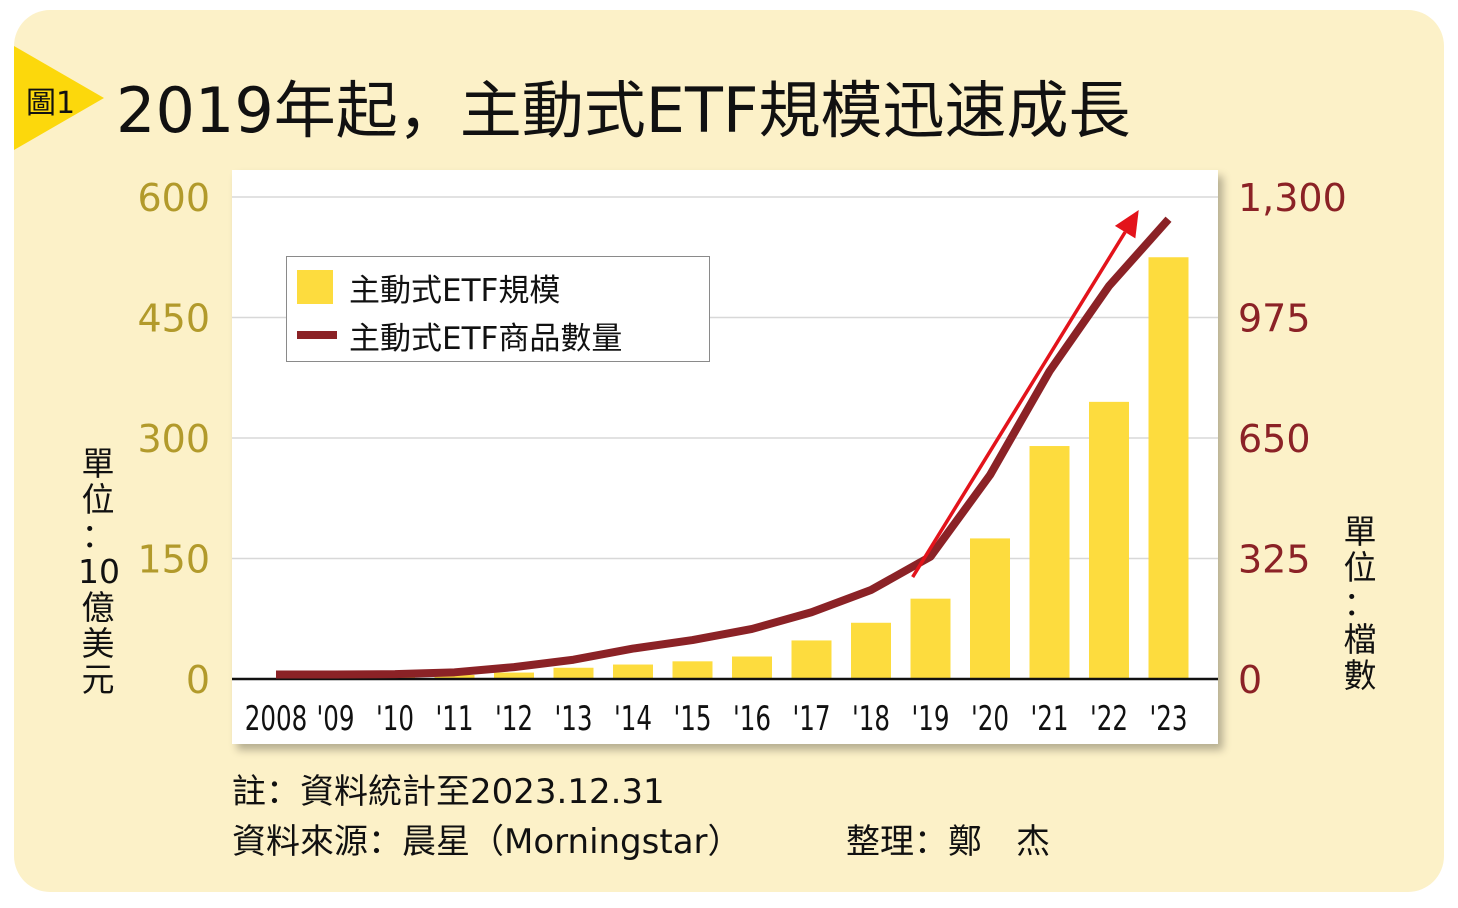  I want to click on trend-arrow, so click(1025, 393).